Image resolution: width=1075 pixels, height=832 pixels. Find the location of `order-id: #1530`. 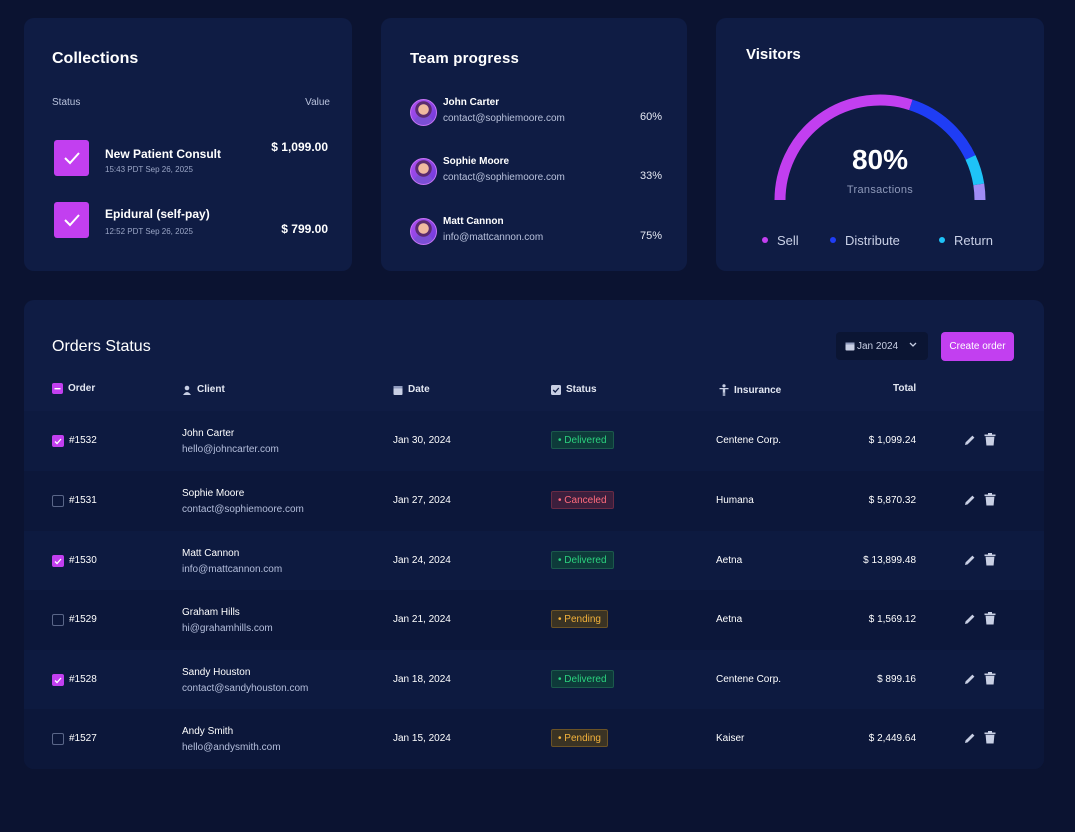

order-id: #1530 is located at coordinates (83, 560).